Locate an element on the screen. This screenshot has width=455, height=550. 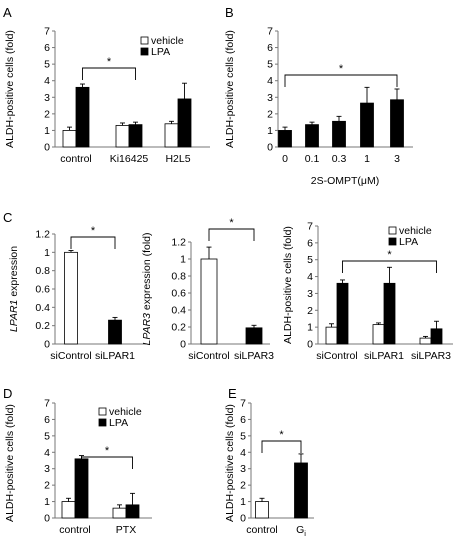
y-axis-label: ALDH-positive cells (fold) is located at coordinates (230, 463).